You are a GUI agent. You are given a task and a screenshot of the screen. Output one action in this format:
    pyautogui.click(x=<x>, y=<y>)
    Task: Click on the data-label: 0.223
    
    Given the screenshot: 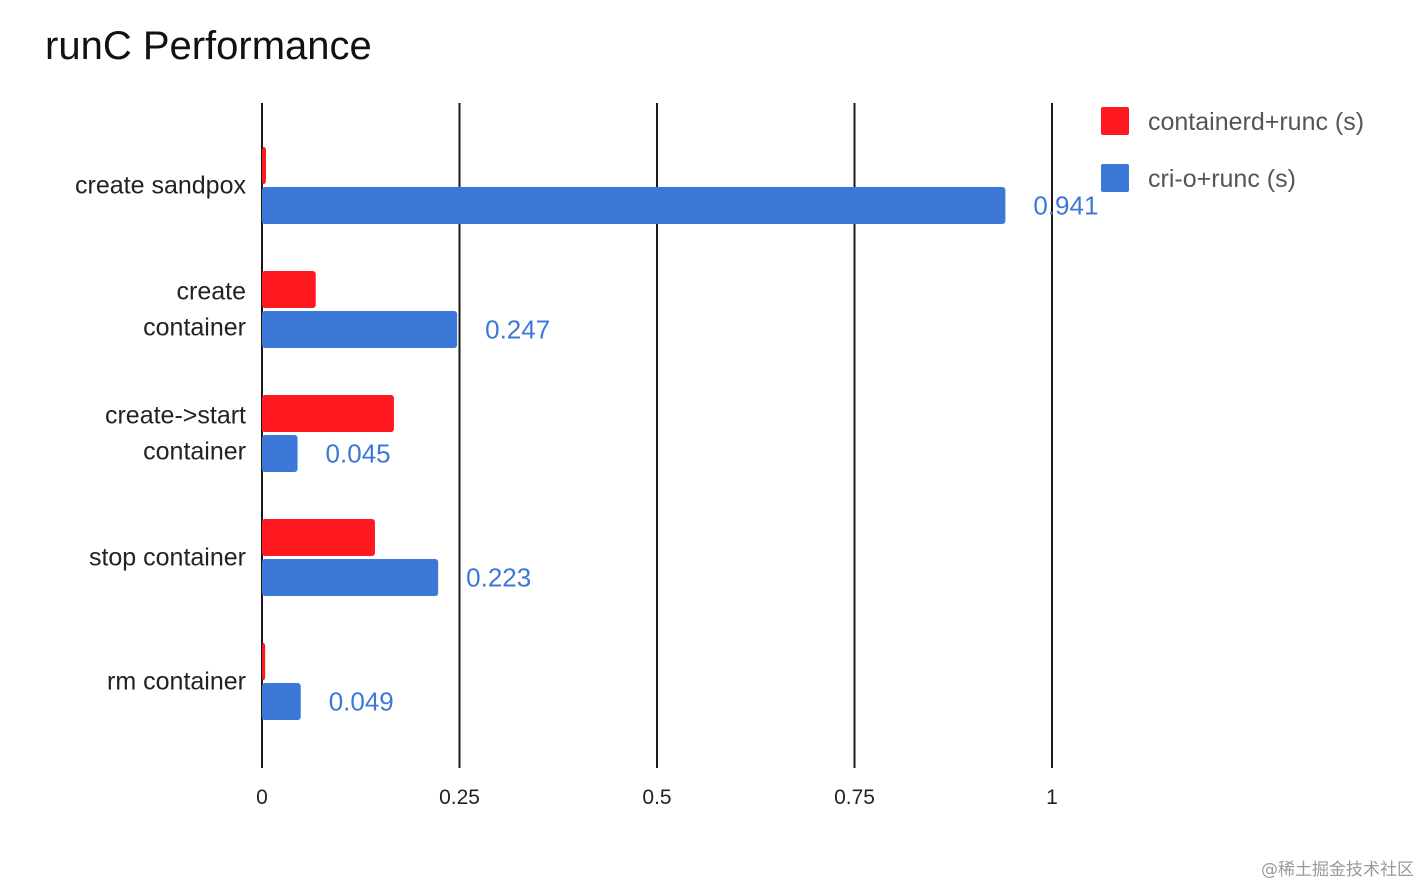 What is the action you would take?
    pyautogui.click(x=498, y=578)
    